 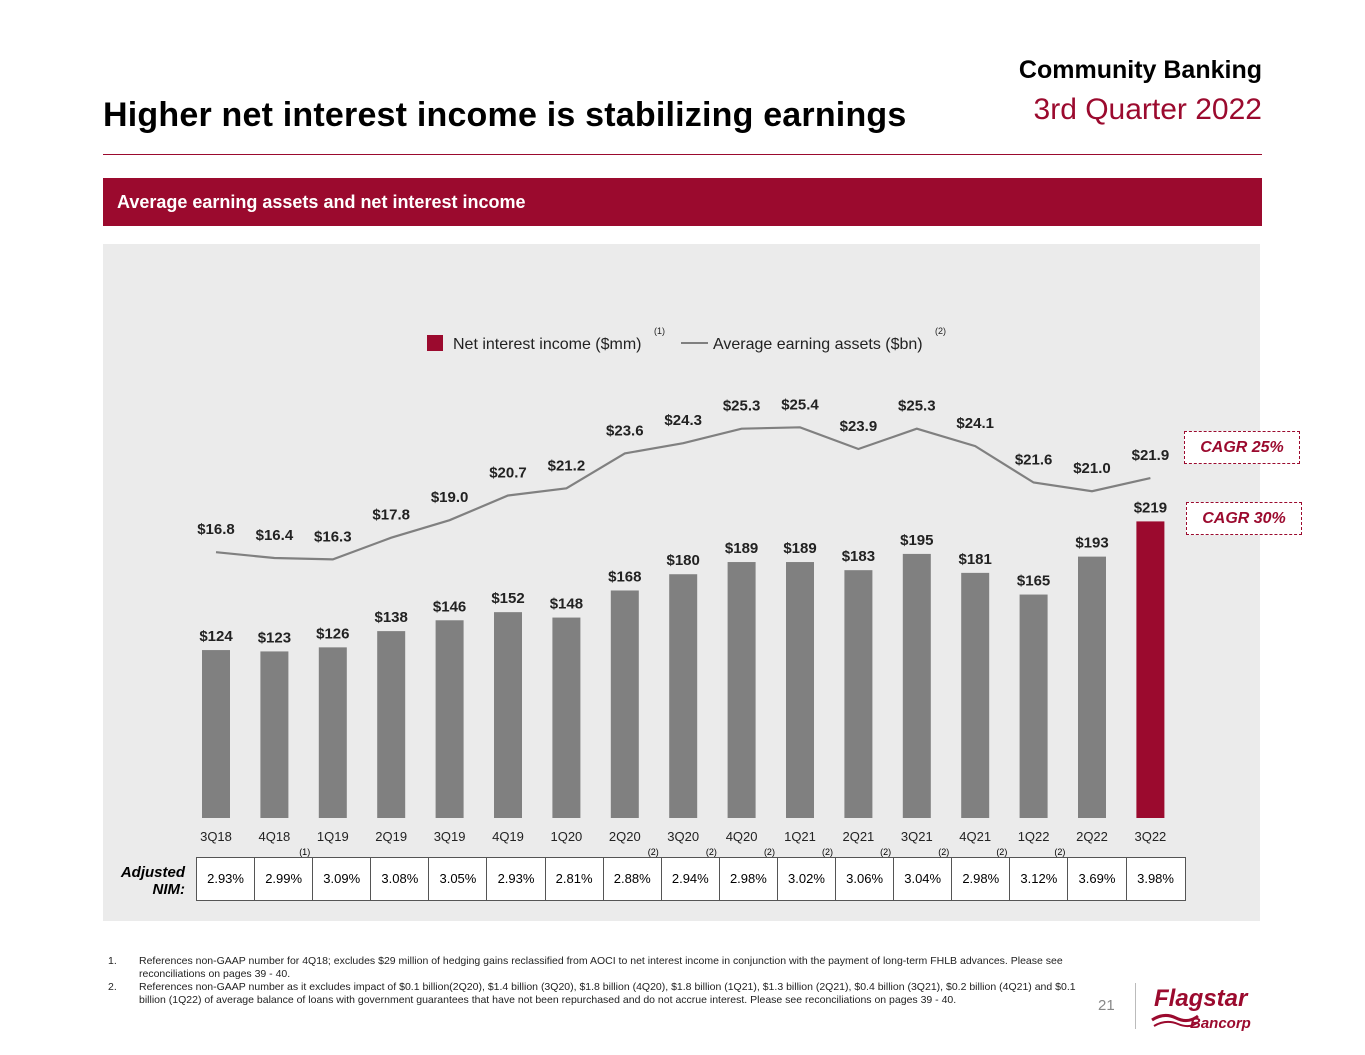 What do you see at coordinates (858, 836) in the screenshot?
I see `x-tick-label: 2Q21` at bounding box center [858, 836].